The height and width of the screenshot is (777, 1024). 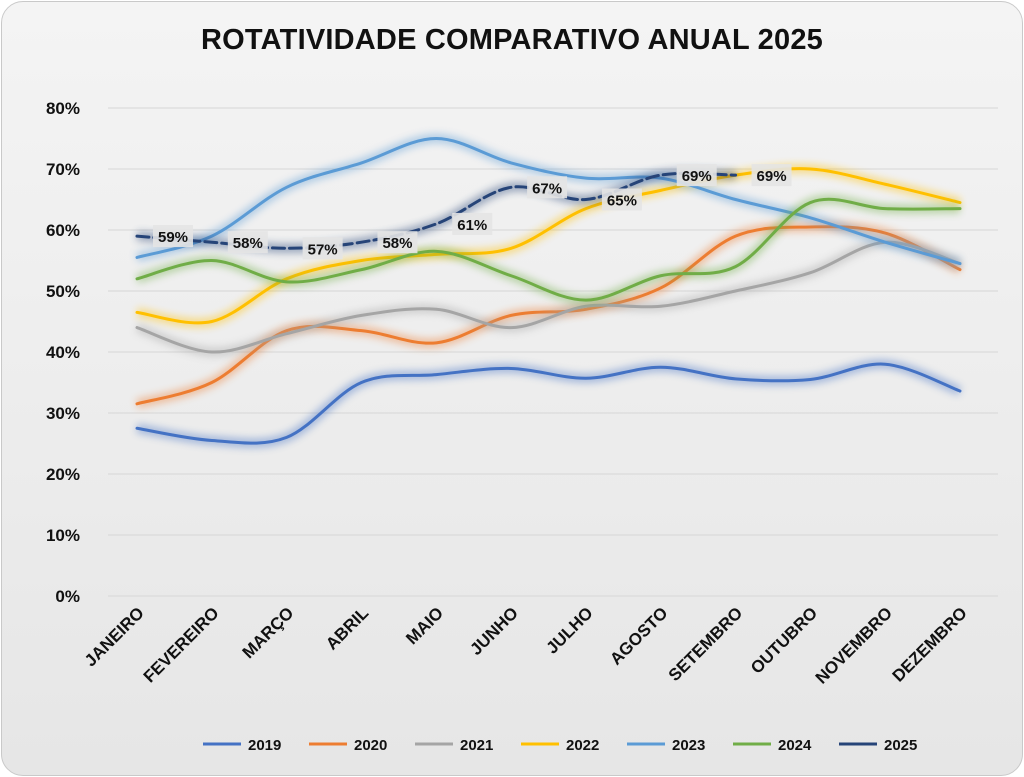 What do you see at coordinates (900, 745) in the screenshot?
I see `legend-label: 2025` at bounding box center [900, 745].